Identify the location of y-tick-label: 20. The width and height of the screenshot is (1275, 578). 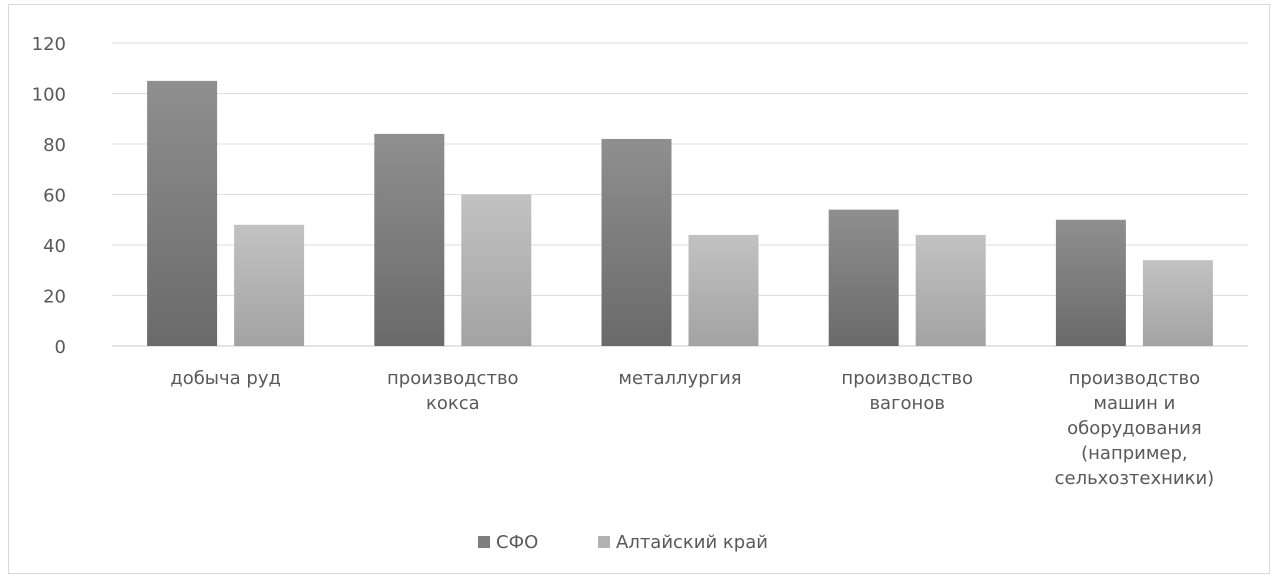
(54, 297).